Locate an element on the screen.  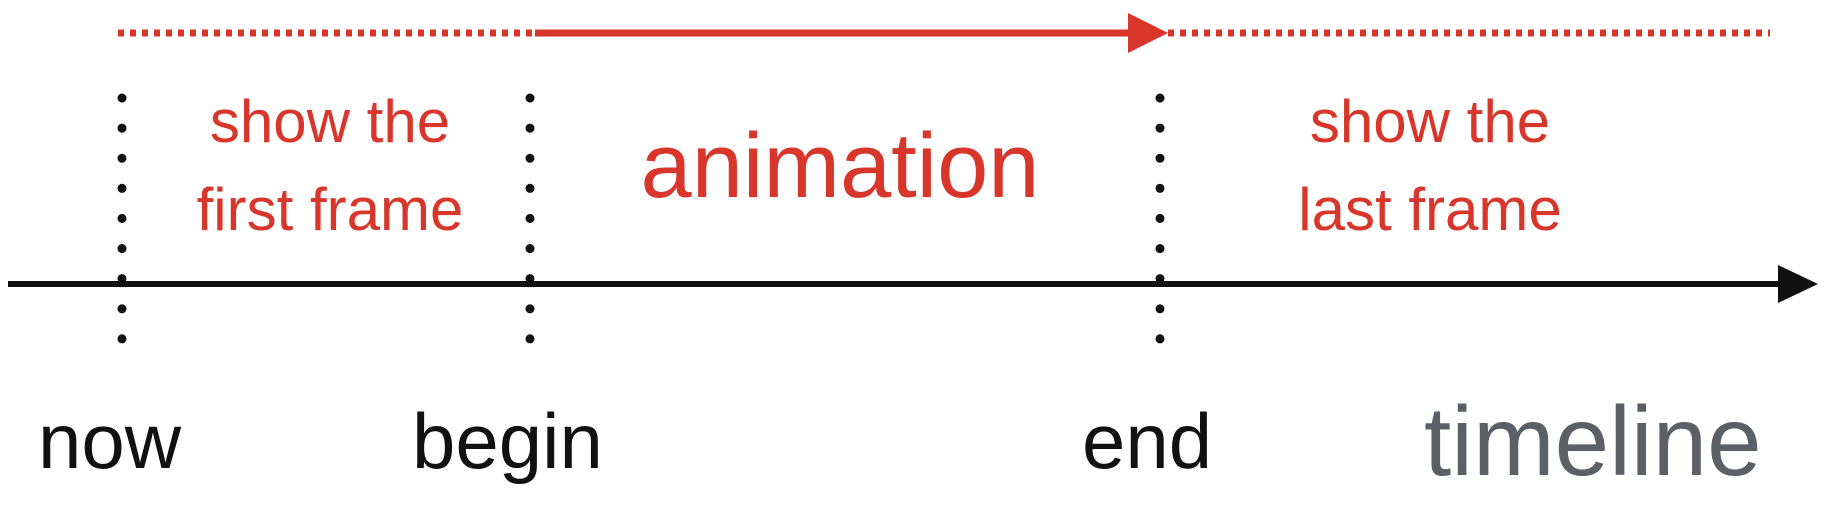
last-frame-label: show the last frame is located at coordinates (1430, 166).